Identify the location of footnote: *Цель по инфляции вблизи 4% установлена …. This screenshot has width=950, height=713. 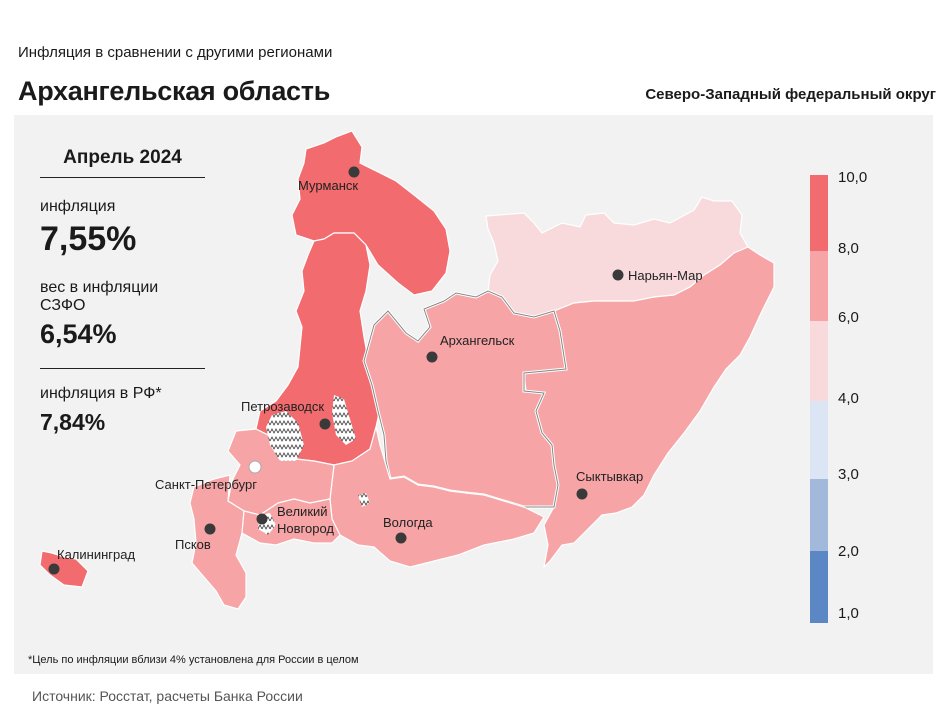
(193, 660).